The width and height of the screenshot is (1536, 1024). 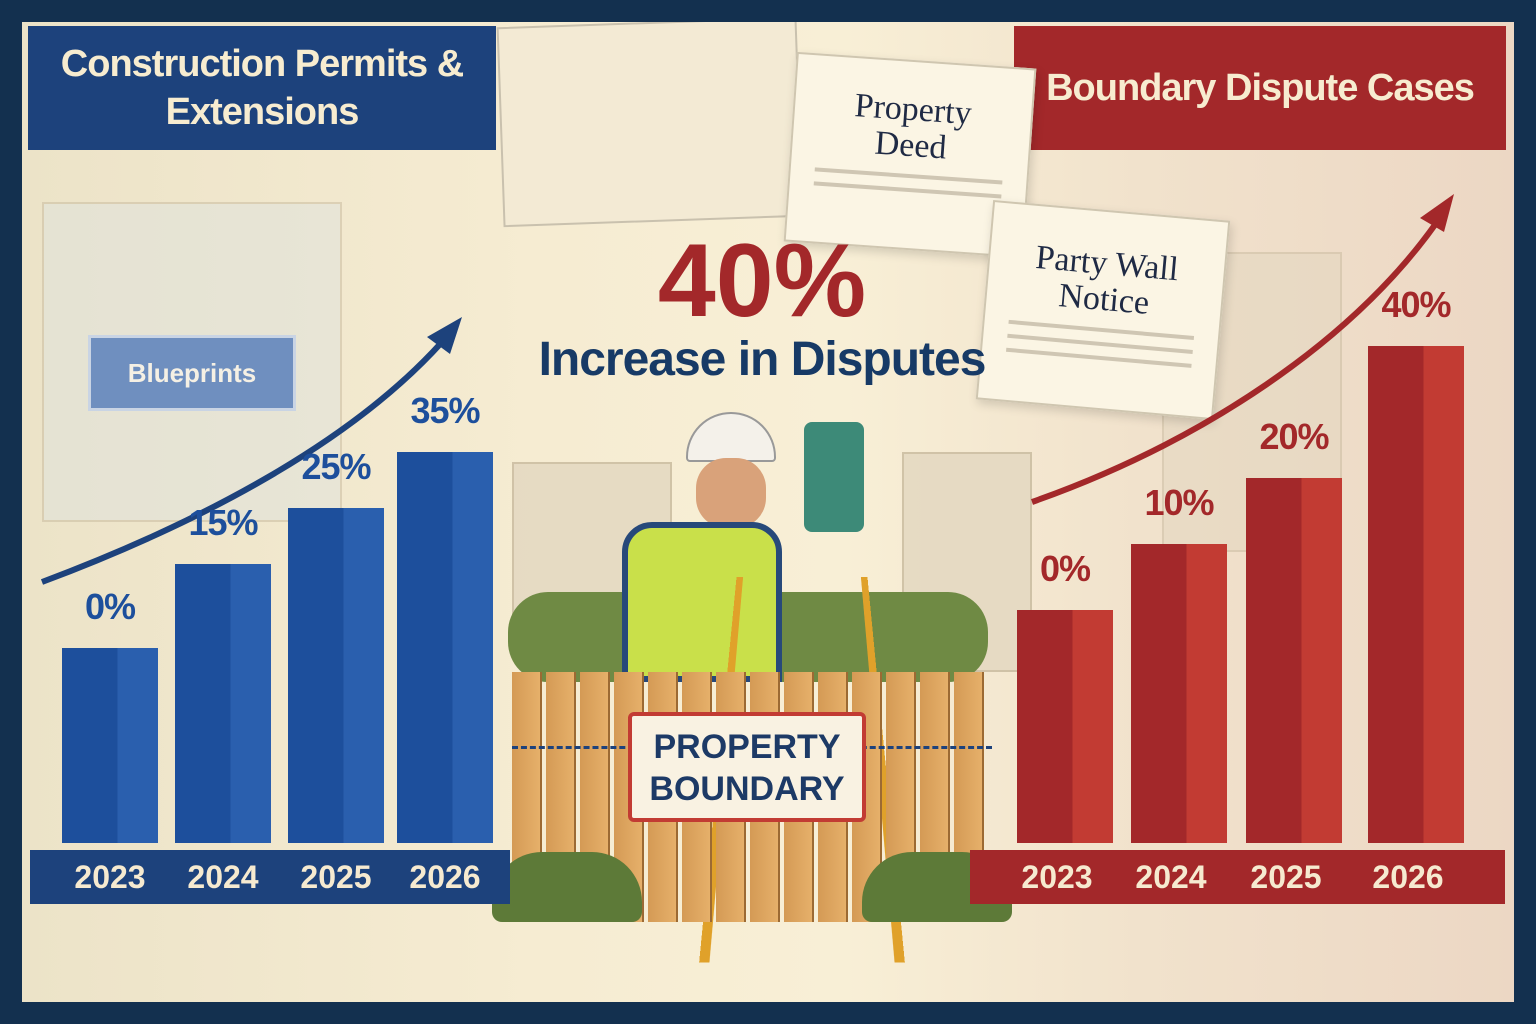 I want to click on trend-arrow-blue, so click(x=242, y=462).